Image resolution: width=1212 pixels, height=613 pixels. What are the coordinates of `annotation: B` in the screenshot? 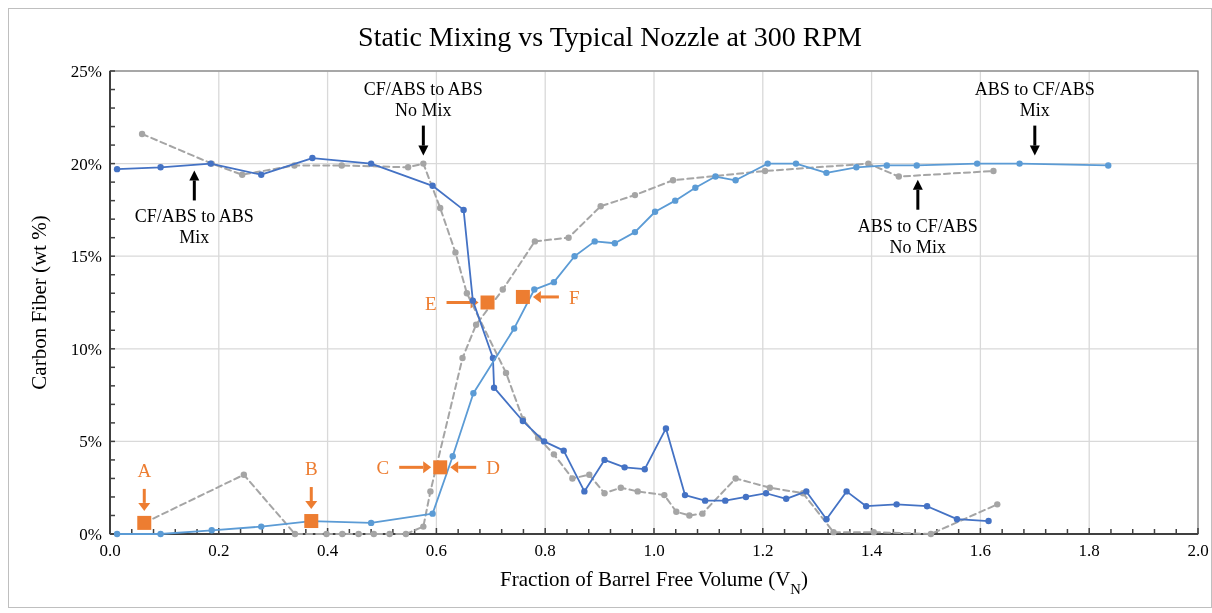 It's located at (311, 469).